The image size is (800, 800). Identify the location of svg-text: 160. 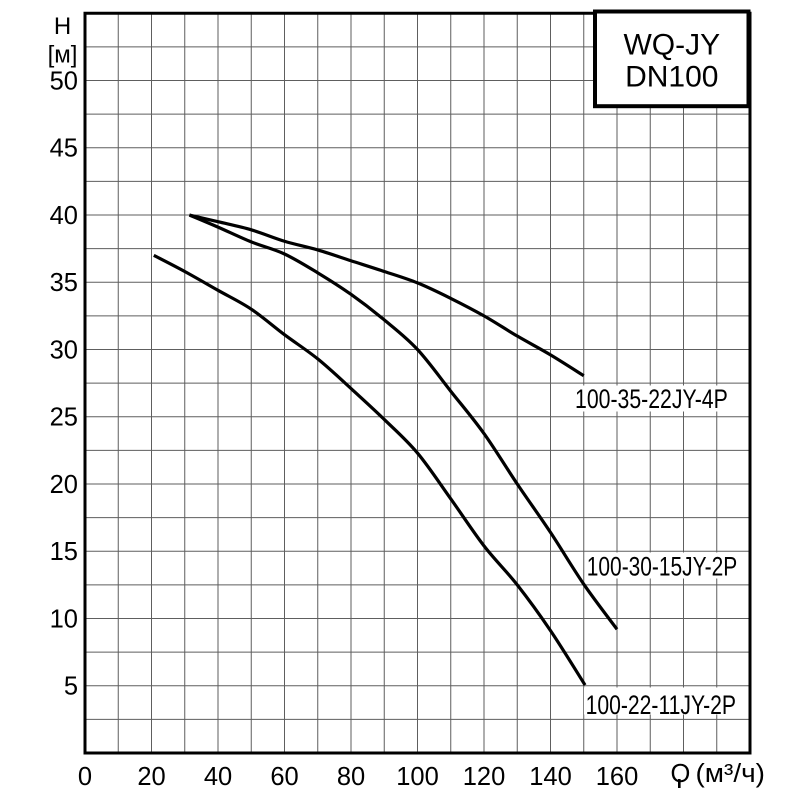
(617, 777).